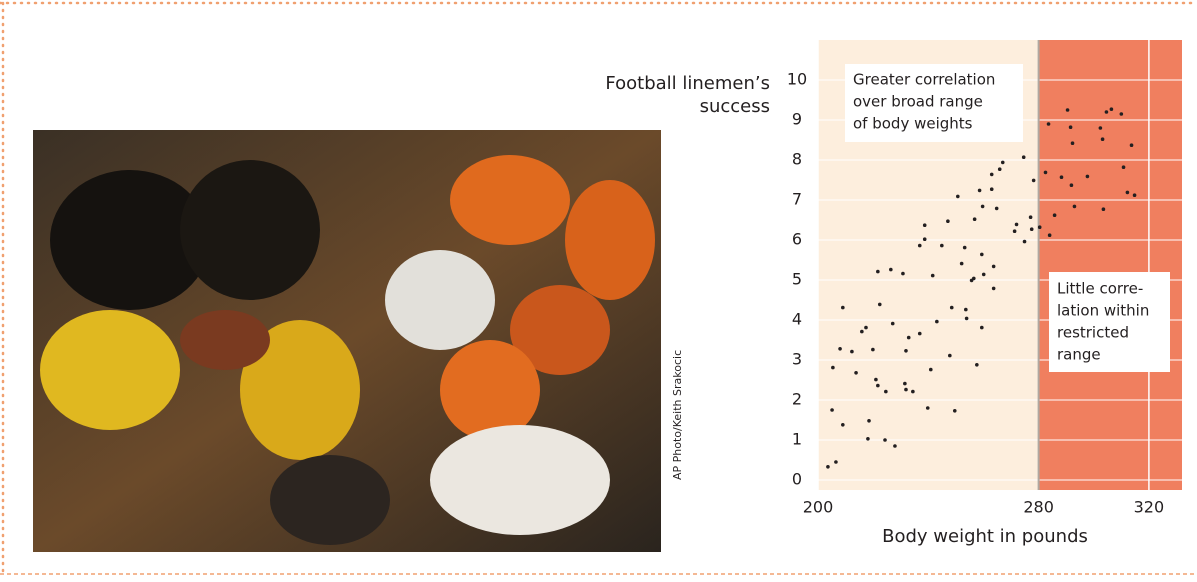 This screenshot has width=1197, height=582. Describe the element at coordinates (913, 124) in the screenshot. I see `annotation-text: of body weights` at that location.